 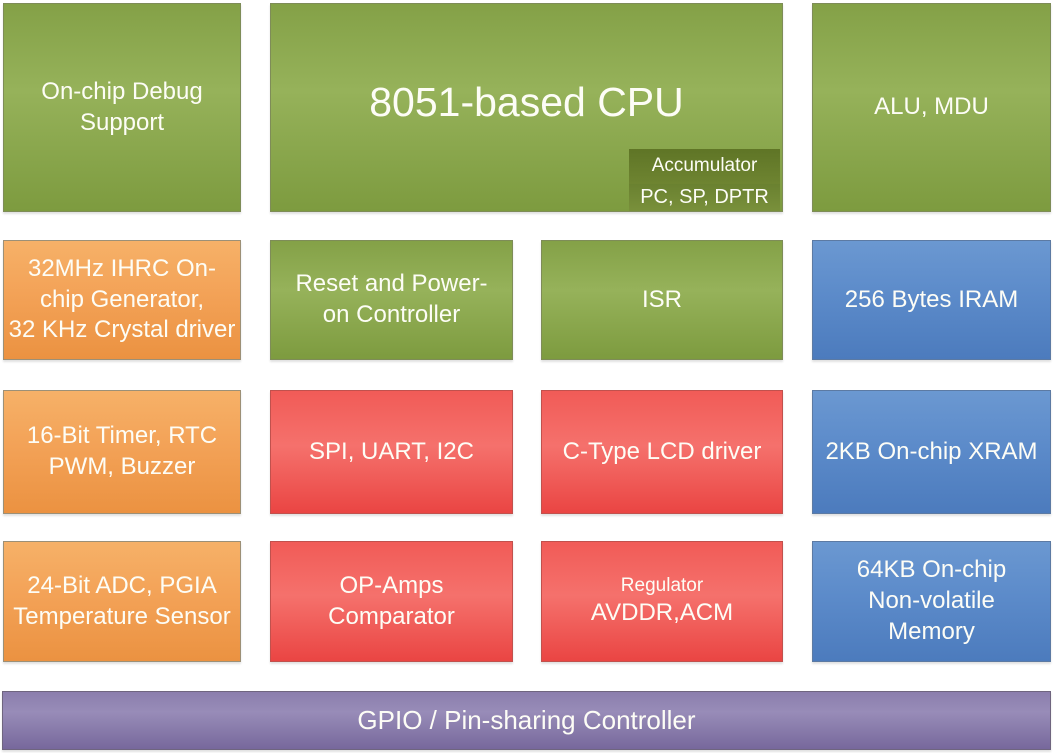 I want to click on block-label-line: Memory, so click(x=931, y=631).